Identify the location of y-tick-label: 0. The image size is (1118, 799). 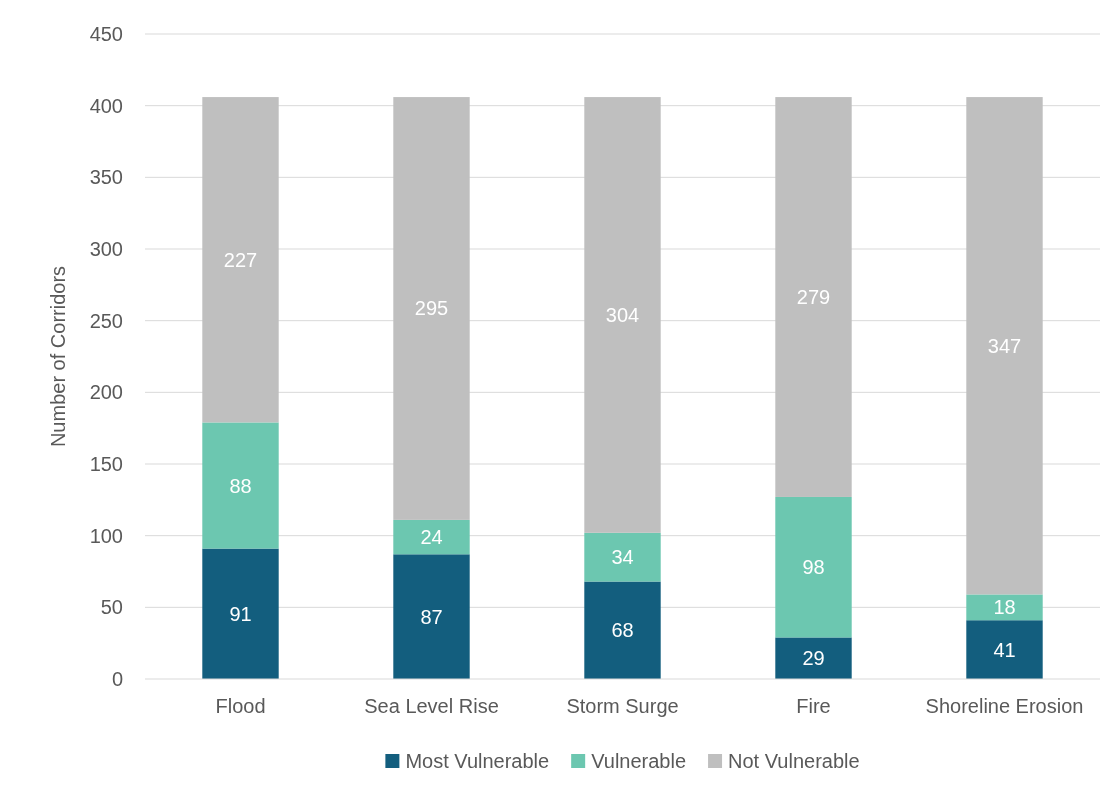
(117, 678).